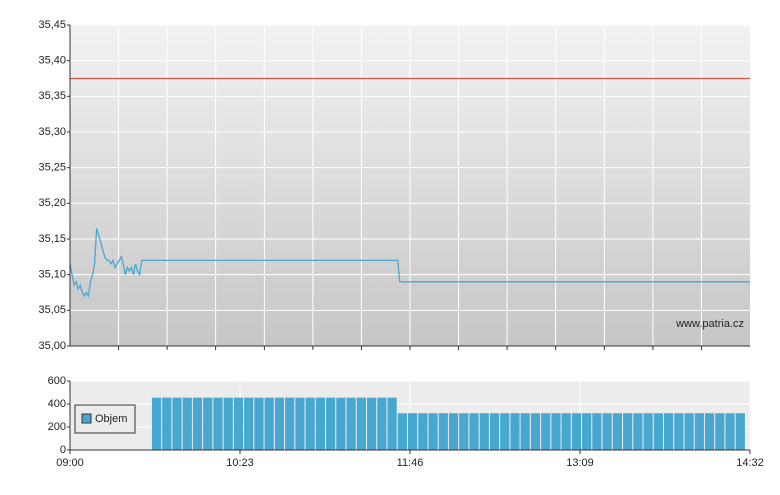 This screenshot has height=495, width=780. Describe the element at coordinates (52, 96) in the screenshot. I see `y-tick-label: 35,35` at that location.